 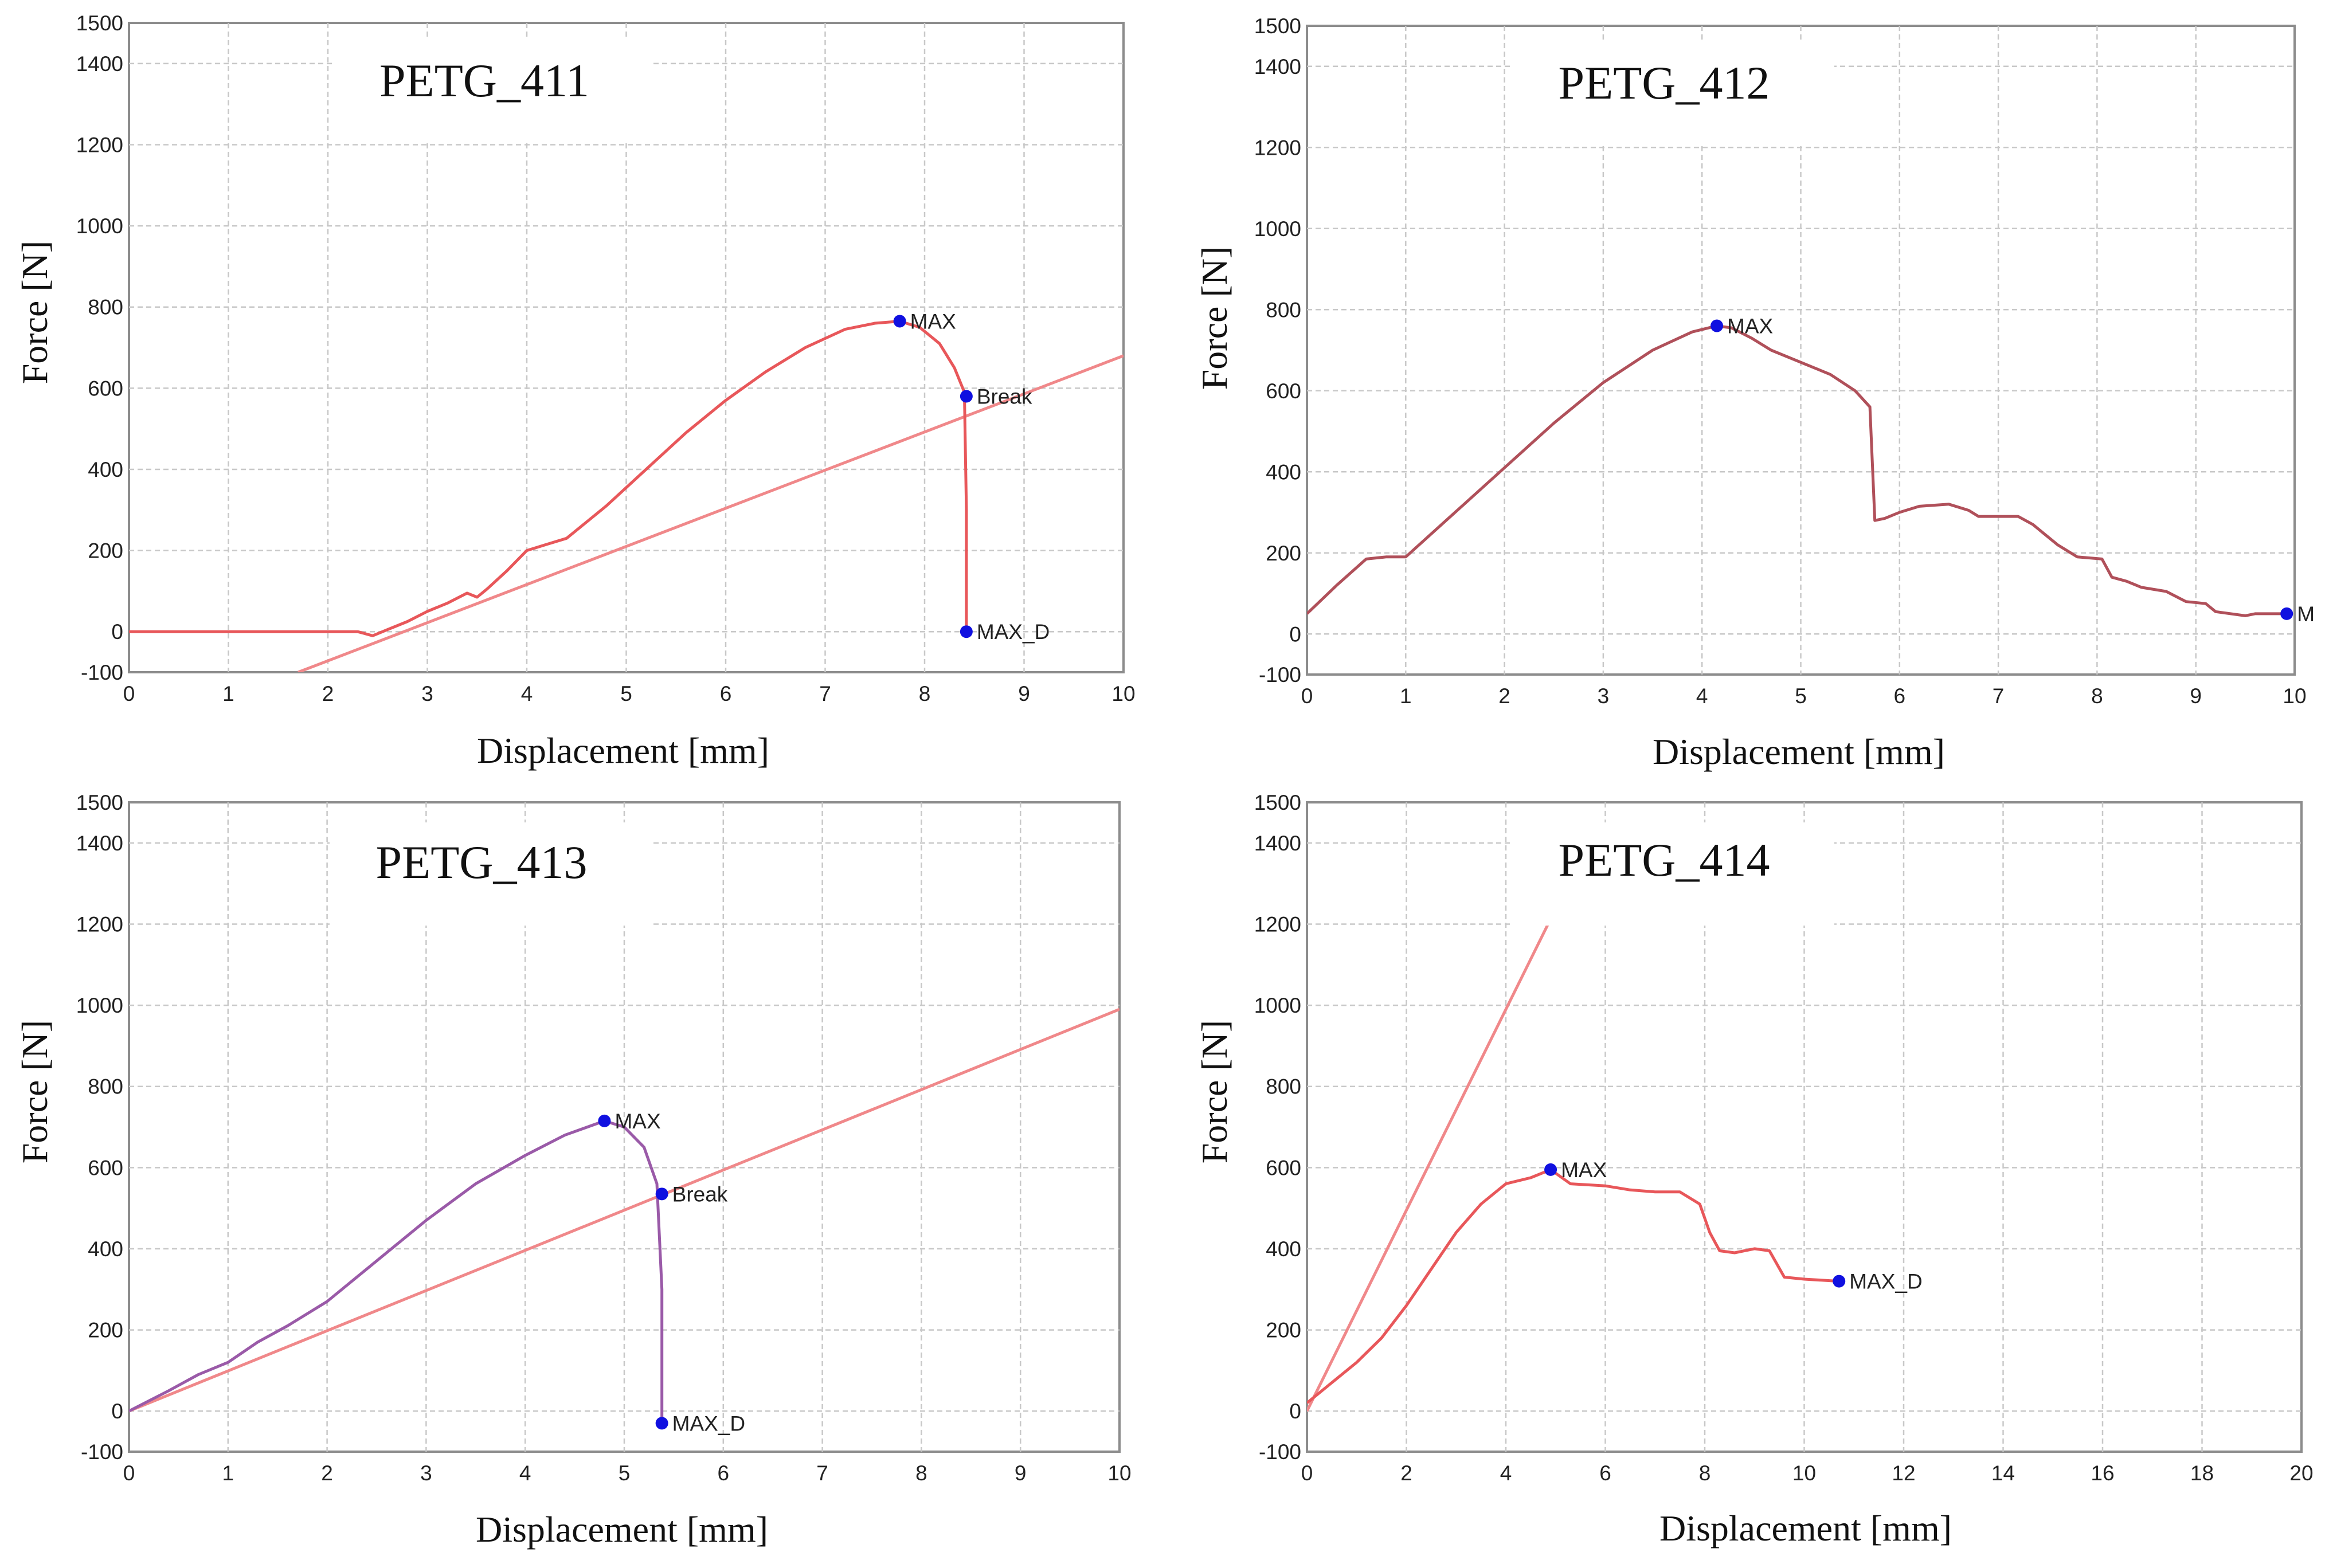 What do you see at coordinates (1903, 1473) in the screenshot?
I see `x-tick-label: 12` at bounding box center [1903, 1473].